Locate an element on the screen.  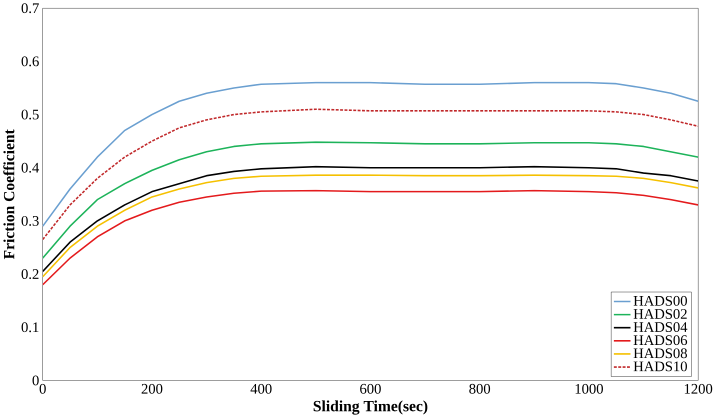
x-tick-label: 1000 is located at coordinates (589, 389).